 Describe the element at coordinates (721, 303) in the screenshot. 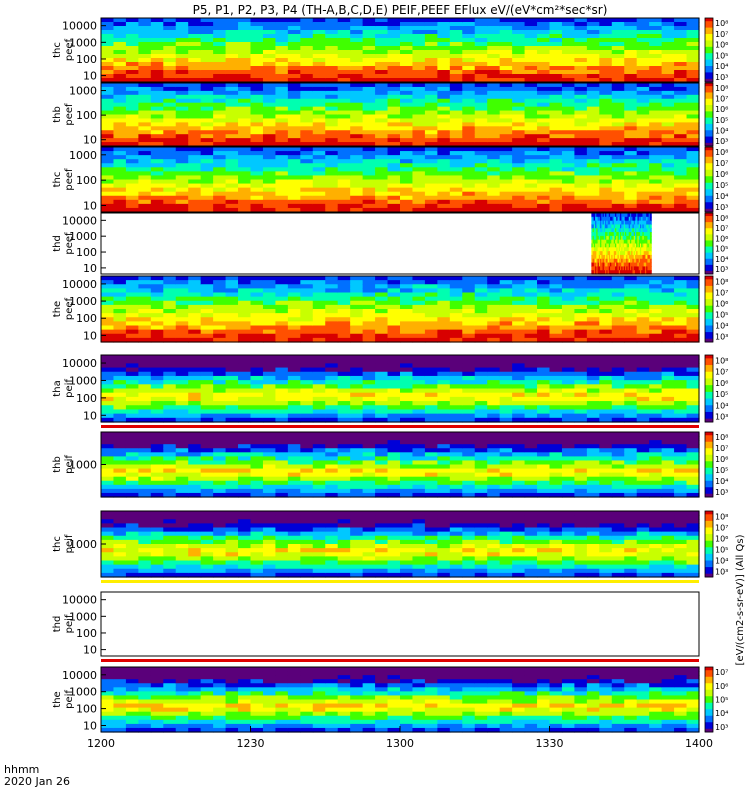

I see `colorbar-tick-label: 10⁶` at that location.